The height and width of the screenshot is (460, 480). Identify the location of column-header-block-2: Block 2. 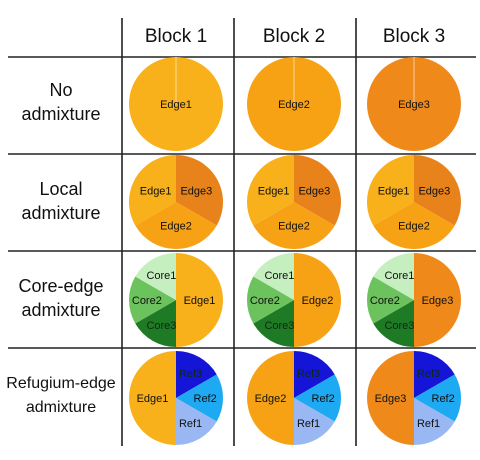
(294, 36).